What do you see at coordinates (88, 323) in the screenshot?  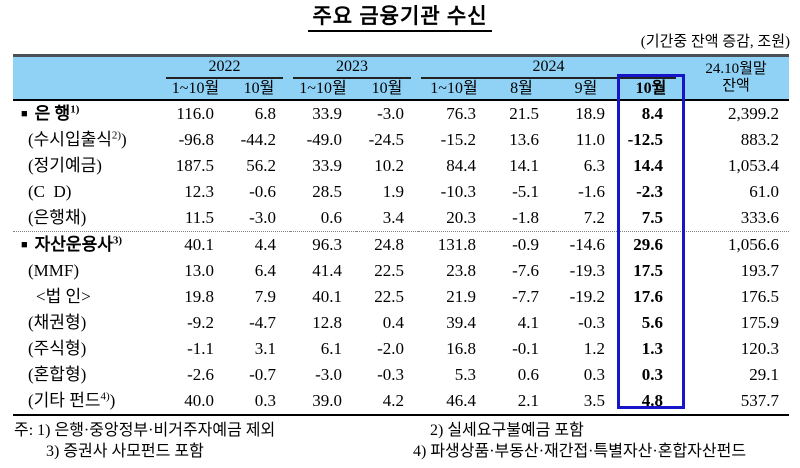 I see `row-label: (채권형)` at bounding box center [88, 323].